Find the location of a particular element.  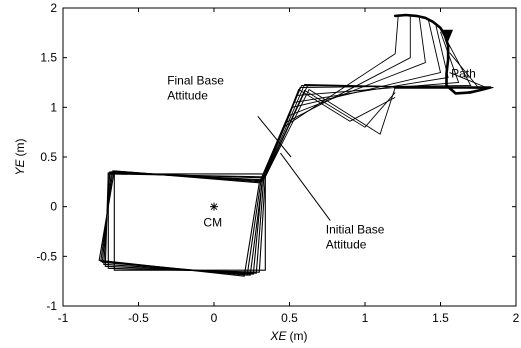

annotation-final: Final Base Attitude is located at coordinates (195, 87).